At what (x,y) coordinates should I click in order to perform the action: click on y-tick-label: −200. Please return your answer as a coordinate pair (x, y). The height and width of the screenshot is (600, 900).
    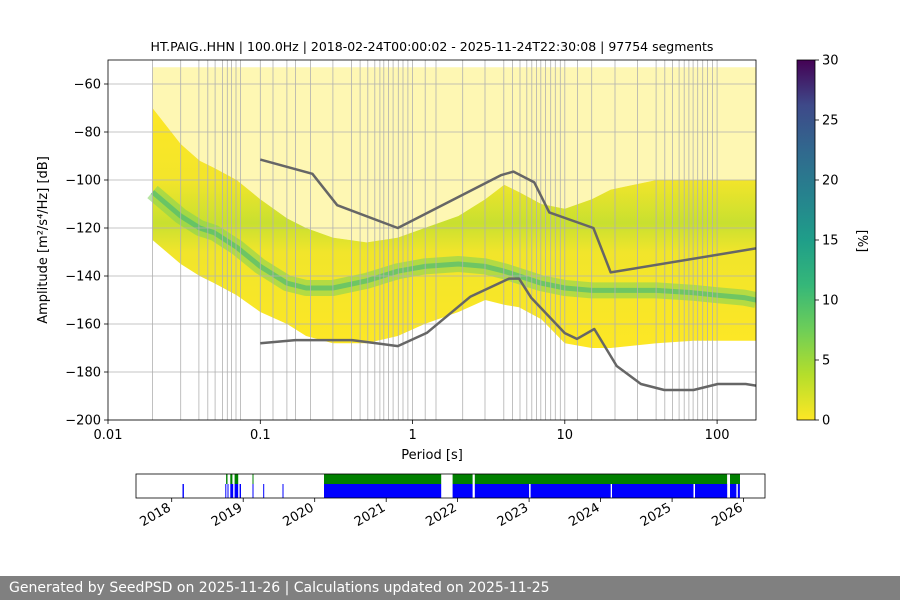
    Looking at the image, I should click on (83, 421).